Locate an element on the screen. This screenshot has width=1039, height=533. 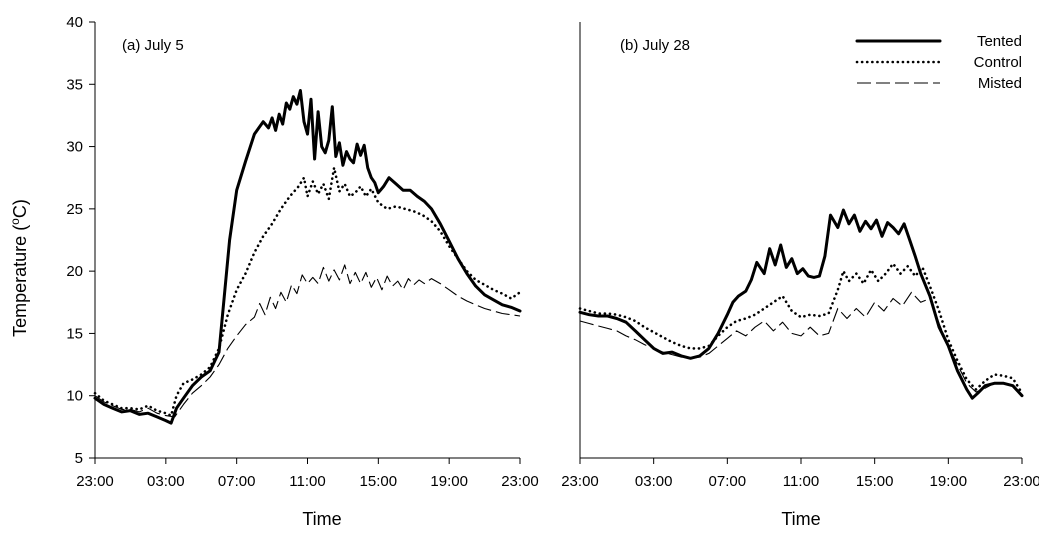
y-tick-label: 15 is located at coordinates (74, 333).